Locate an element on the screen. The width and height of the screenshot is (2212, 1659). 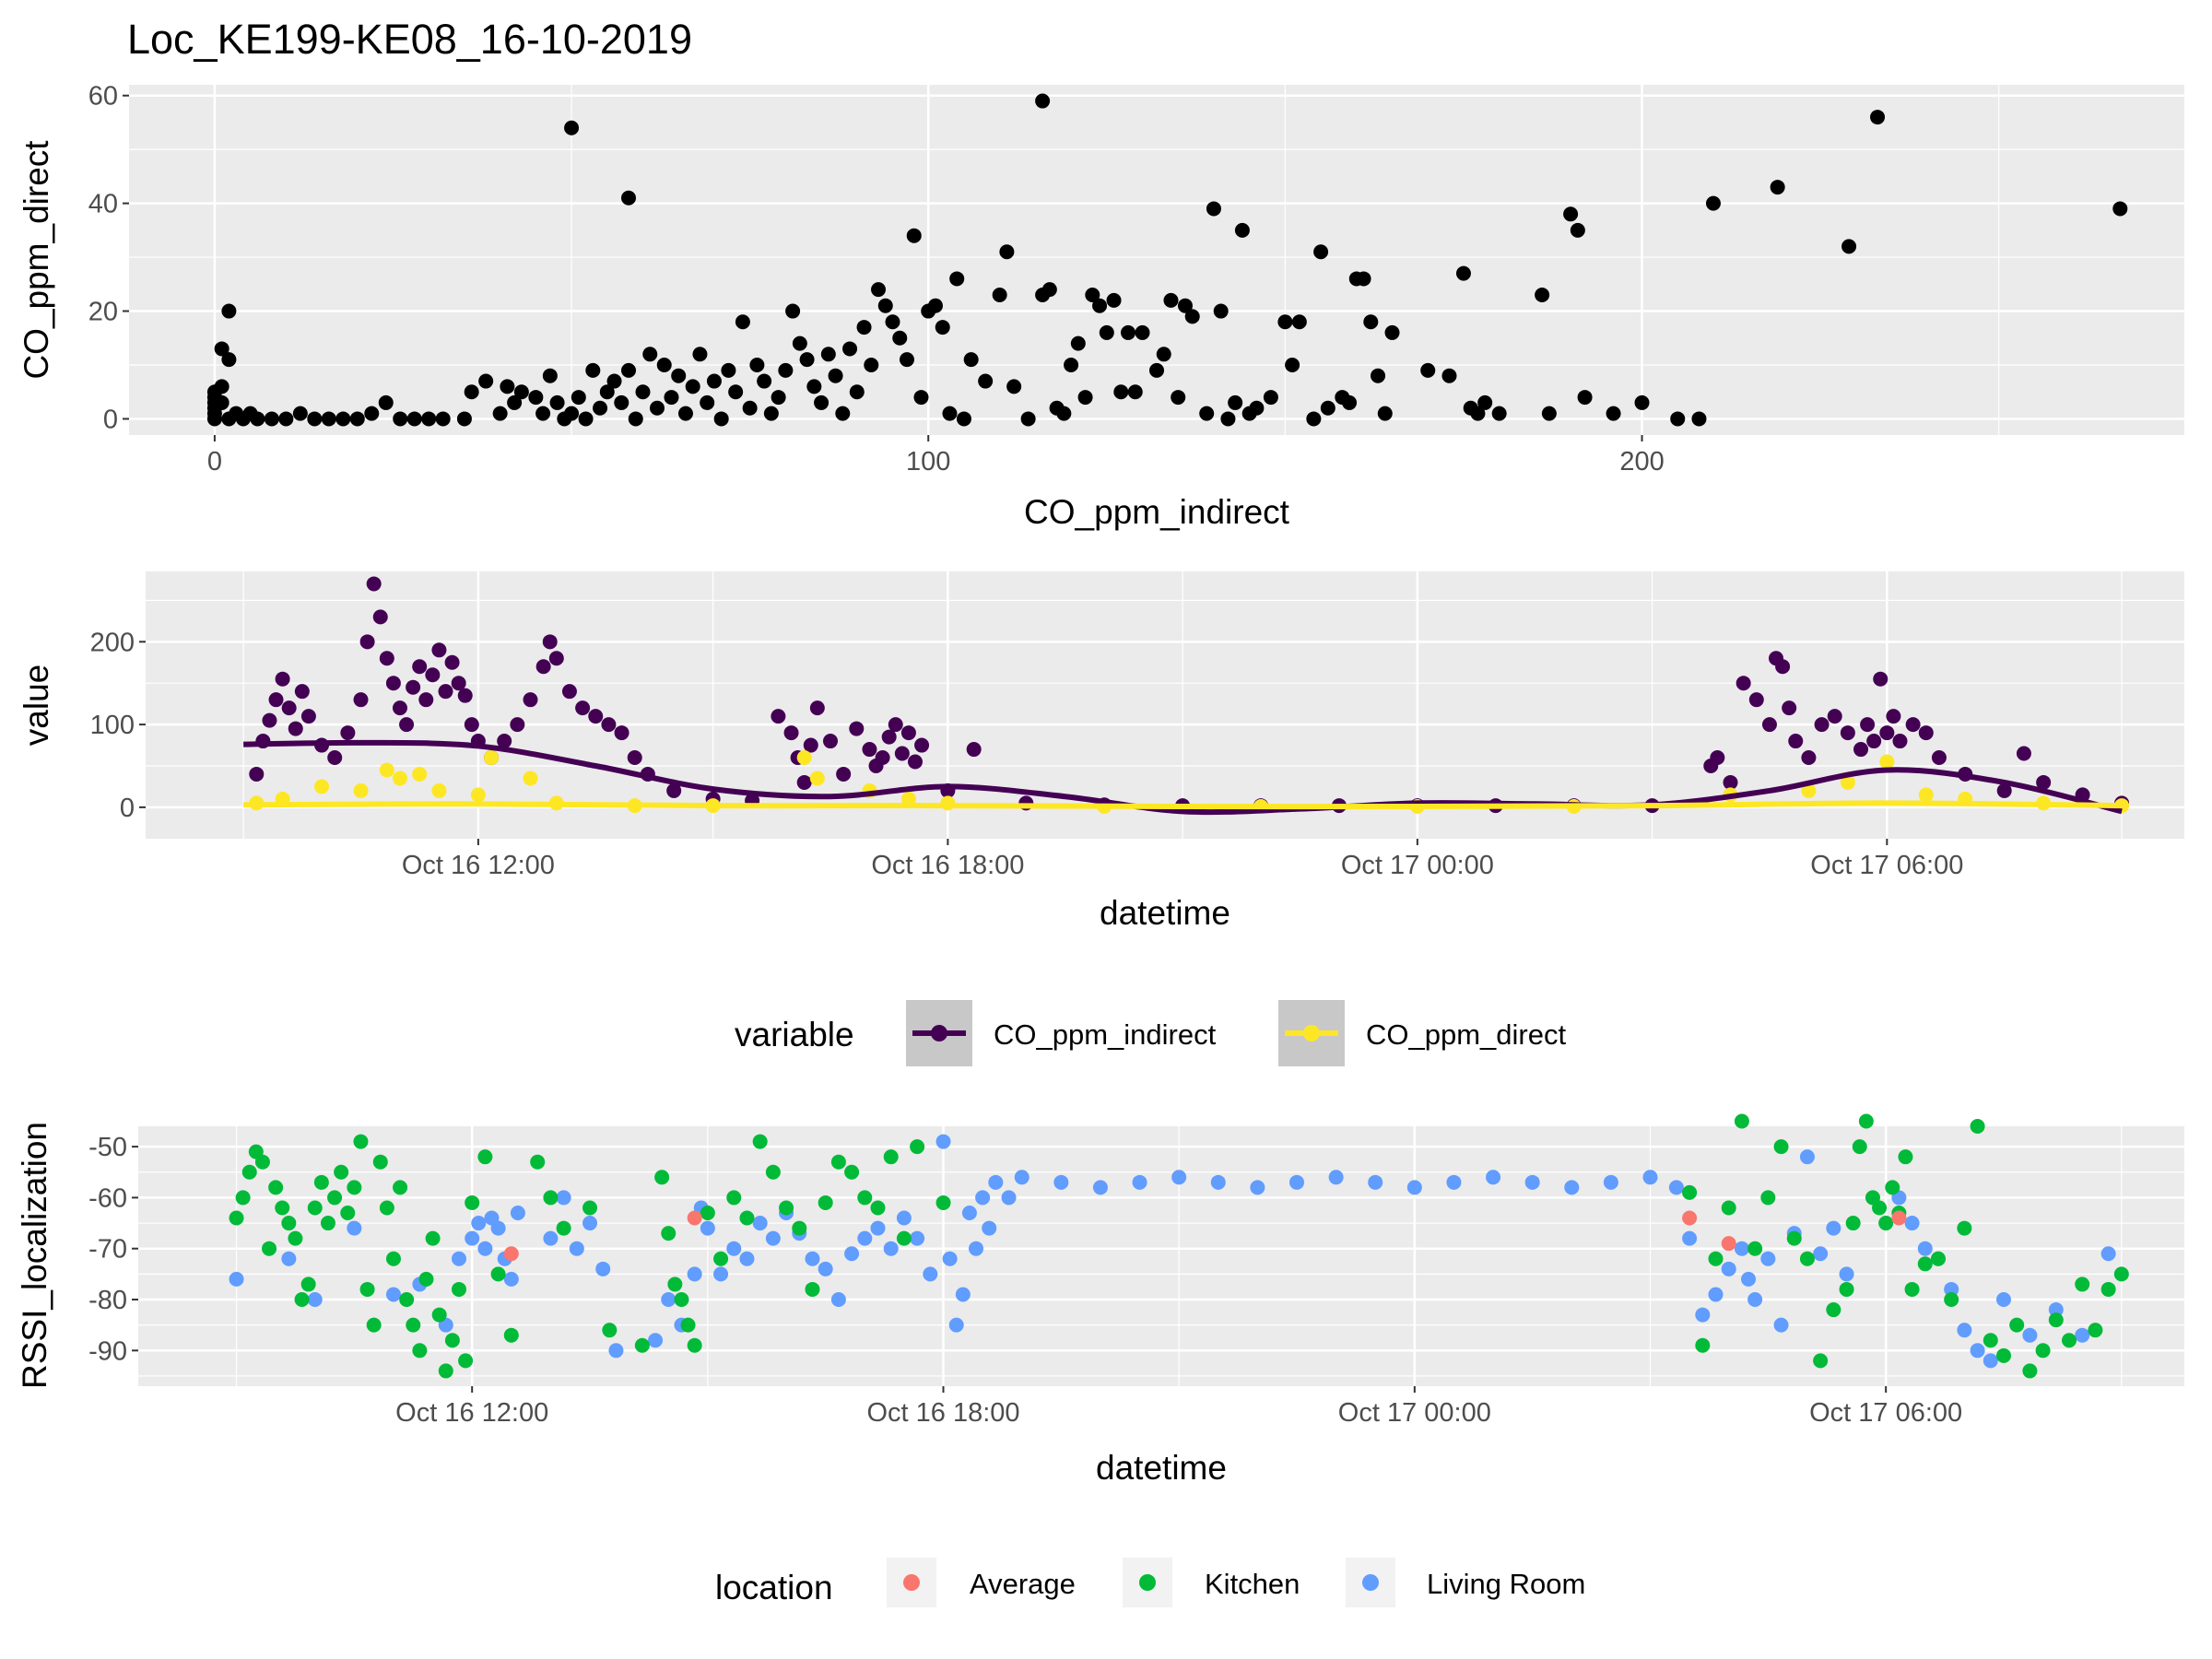
legend-dot-living-room is located at coordinates (1370, 1582).